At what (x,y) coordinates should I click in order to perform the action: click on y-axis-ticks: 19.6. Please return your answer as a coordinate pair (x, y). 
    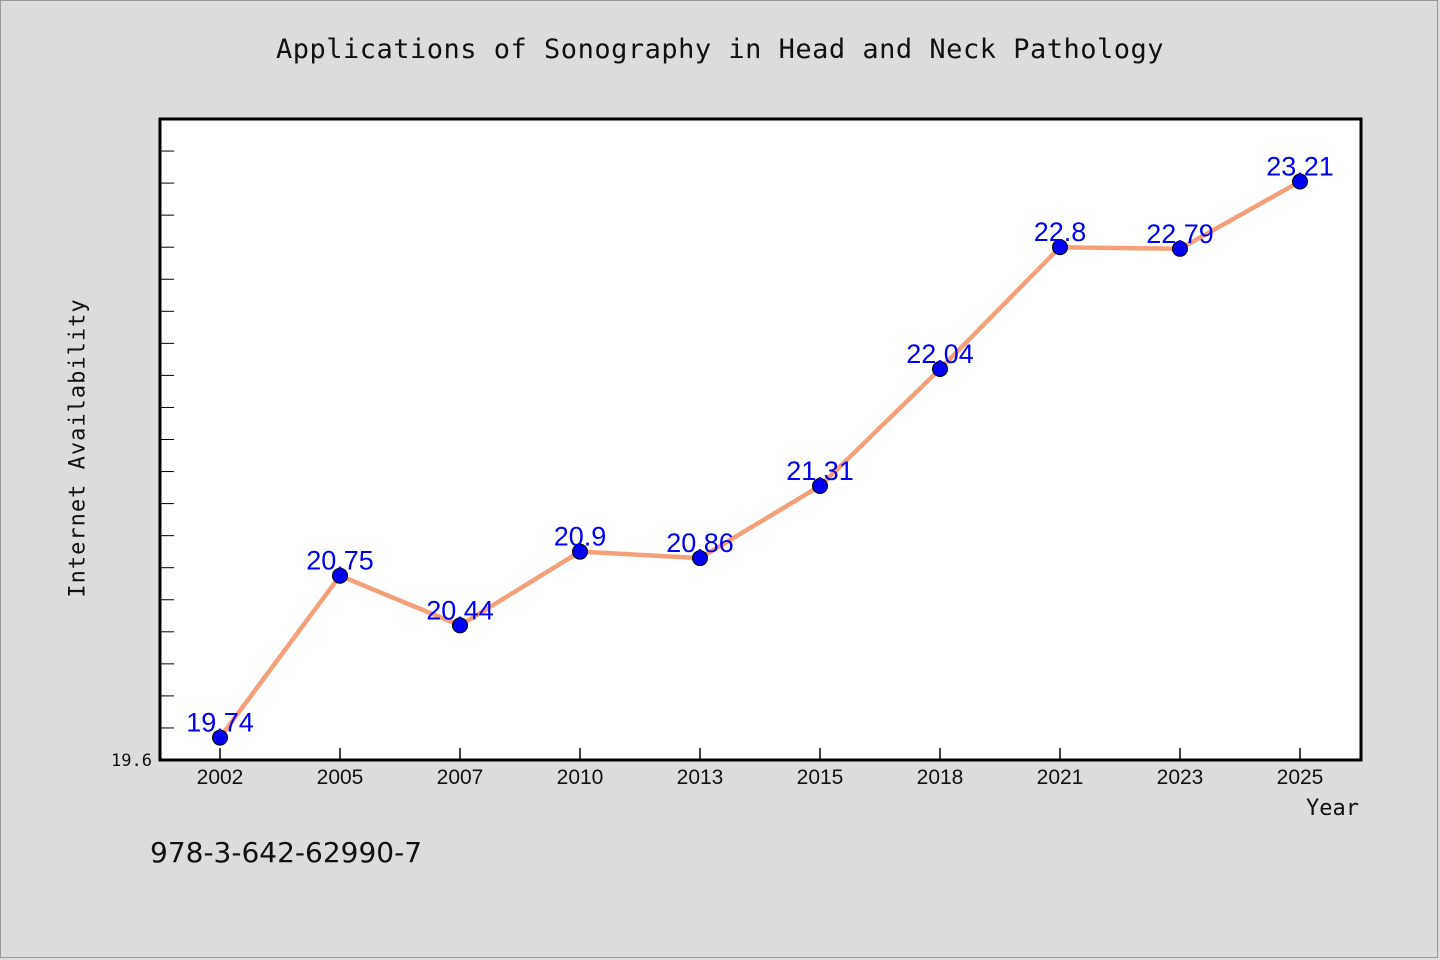
    Looking at the image, I should click on (142, 444).